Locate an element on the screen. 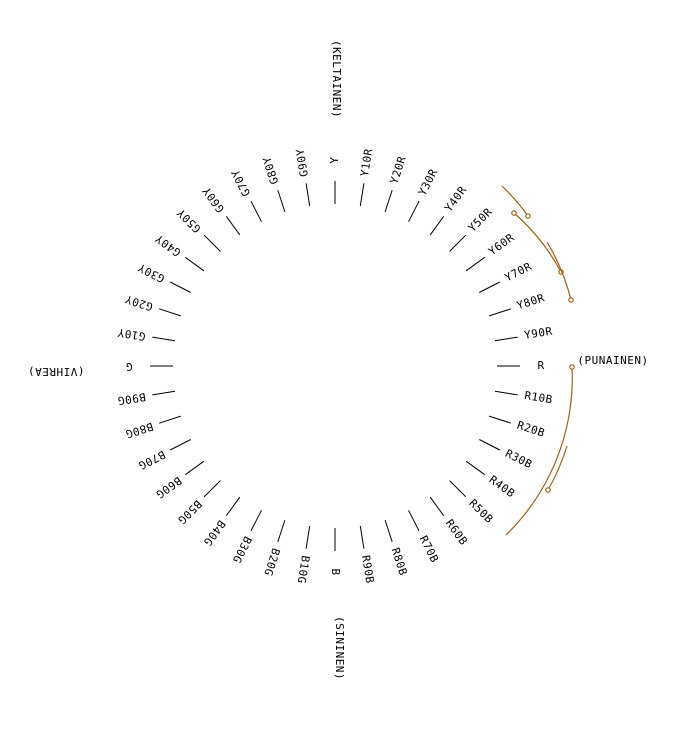 This screenshot has height=741, width=675. hue-label-r90b: R90B is located at coordinates (367, 569).